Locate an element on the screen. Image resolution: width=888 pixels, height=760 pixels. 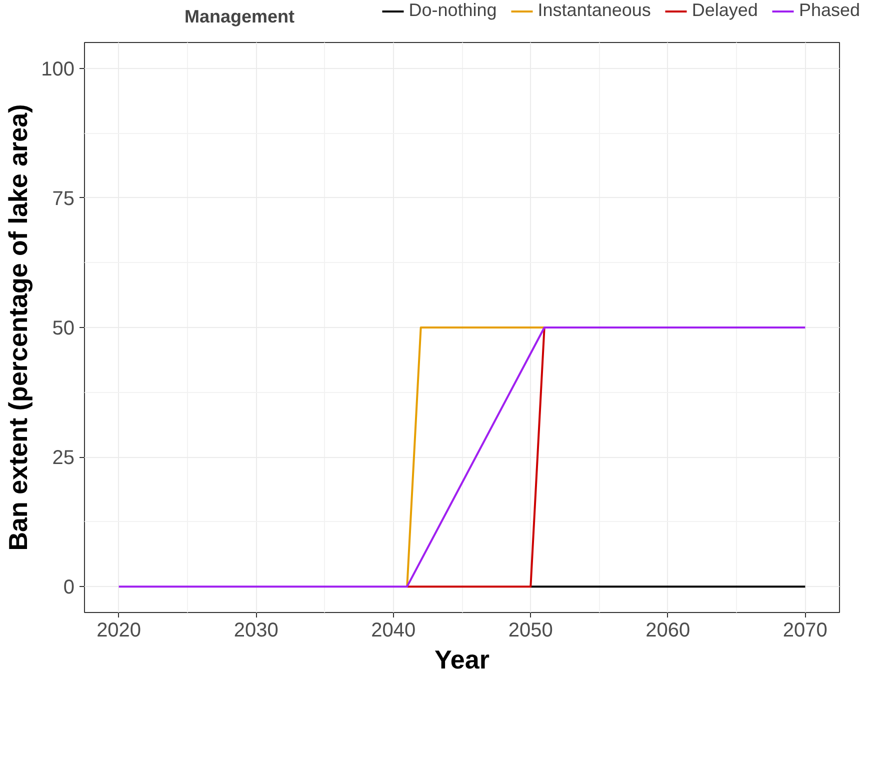
y-tick-label: 0 is located at coordinates (68, 587).